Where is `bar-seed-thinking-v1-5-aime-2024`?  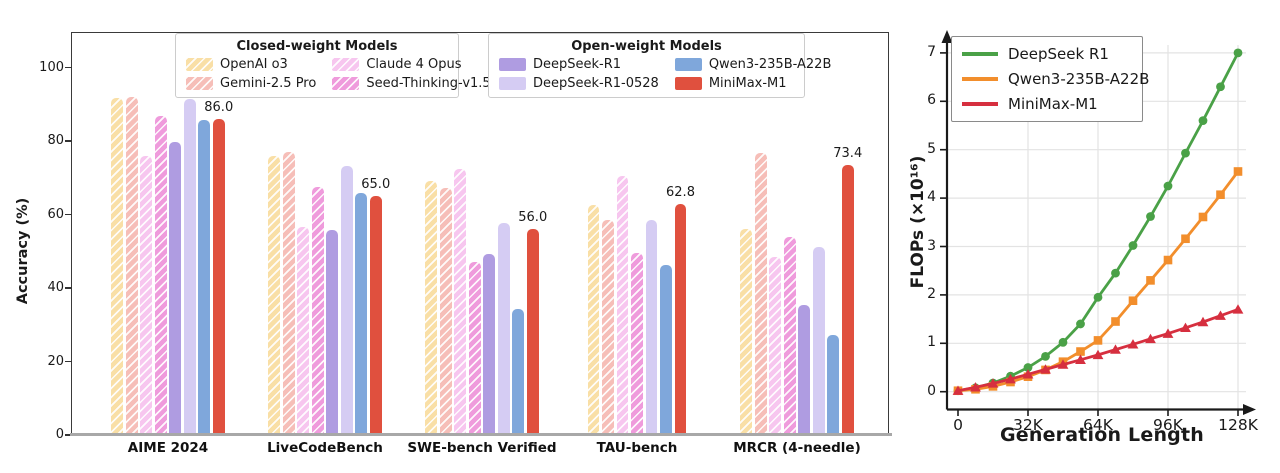 bar-seed-thinking-v1-5-aime-2024 is located at coordinates (160, 275).